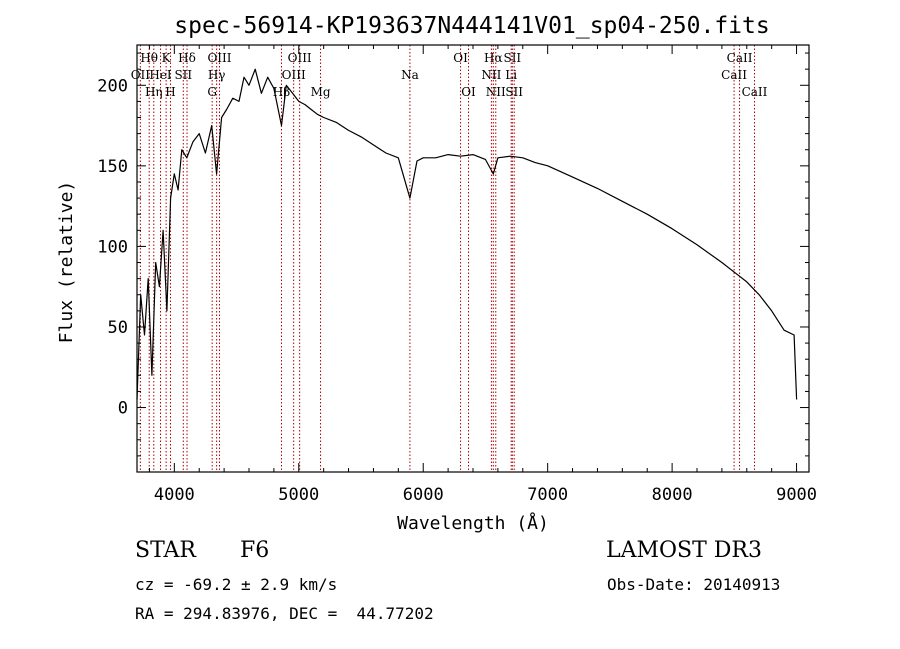  I want to click on y-tick-label: 150, so click(112, 167).